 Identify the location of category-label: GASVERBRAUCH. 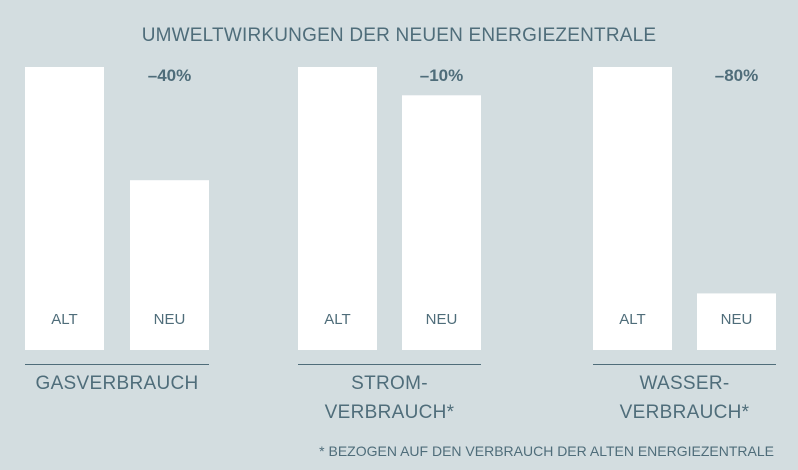
(116, 383).